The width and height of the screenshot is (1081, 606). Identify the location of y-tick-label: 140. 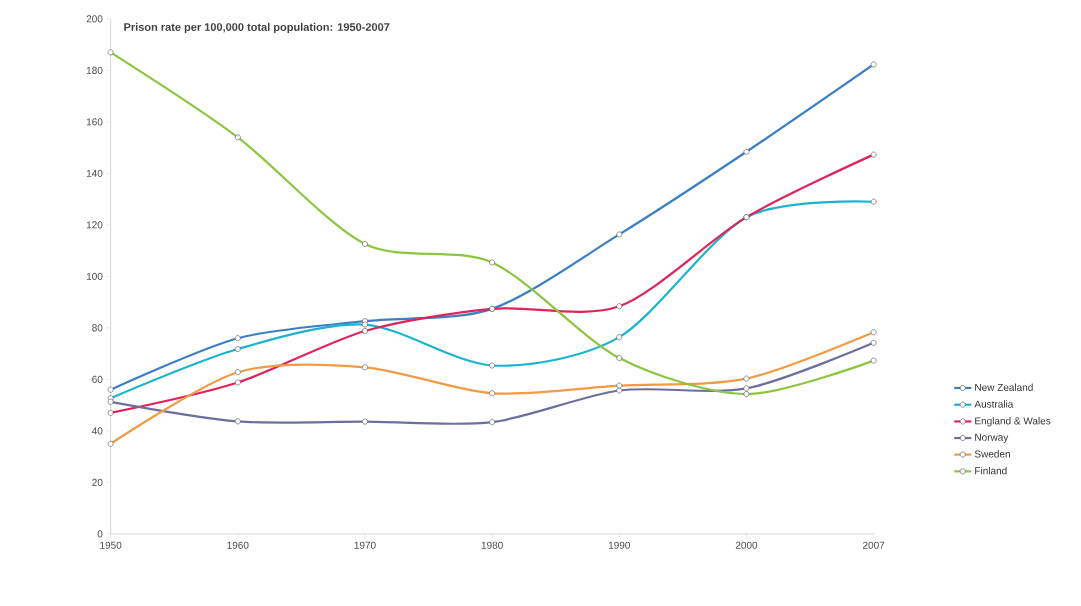
(94, 173).